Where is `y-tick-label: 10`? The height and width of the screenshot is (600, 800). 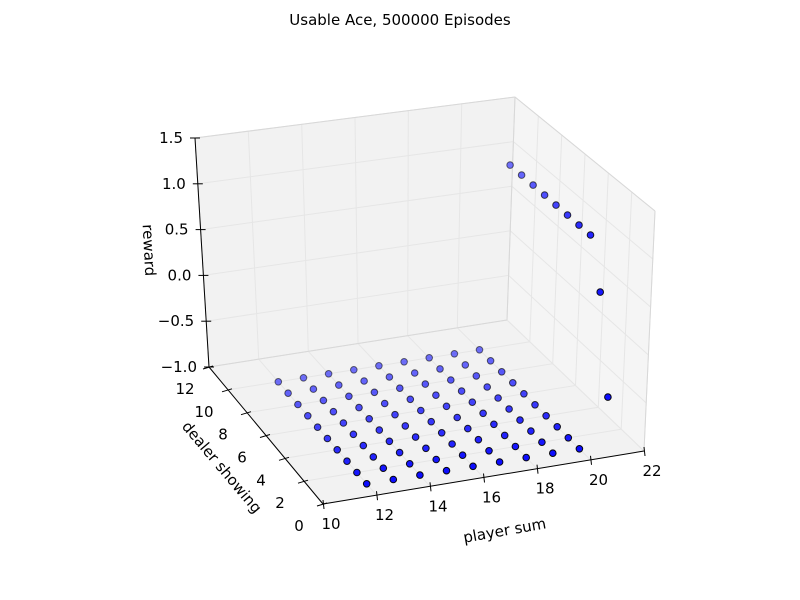
y-tick-label: 10 is located at coordinates (203, 412).